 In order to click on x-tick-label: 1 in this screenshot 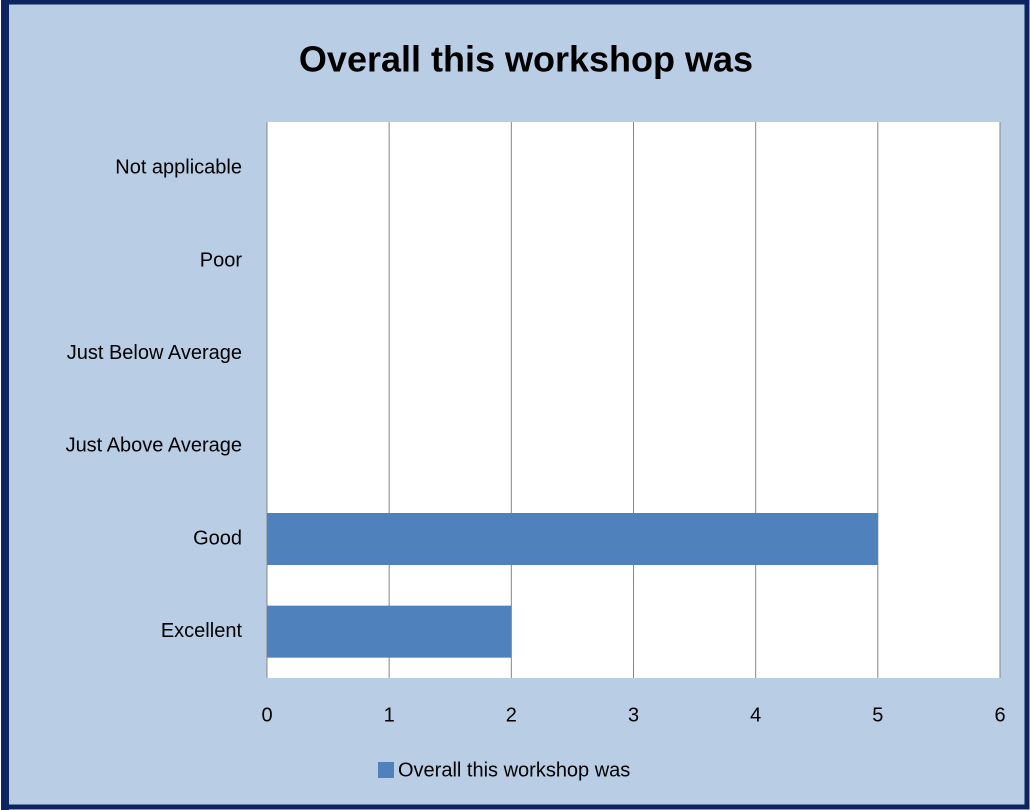, I will do `click(389, 715)`.